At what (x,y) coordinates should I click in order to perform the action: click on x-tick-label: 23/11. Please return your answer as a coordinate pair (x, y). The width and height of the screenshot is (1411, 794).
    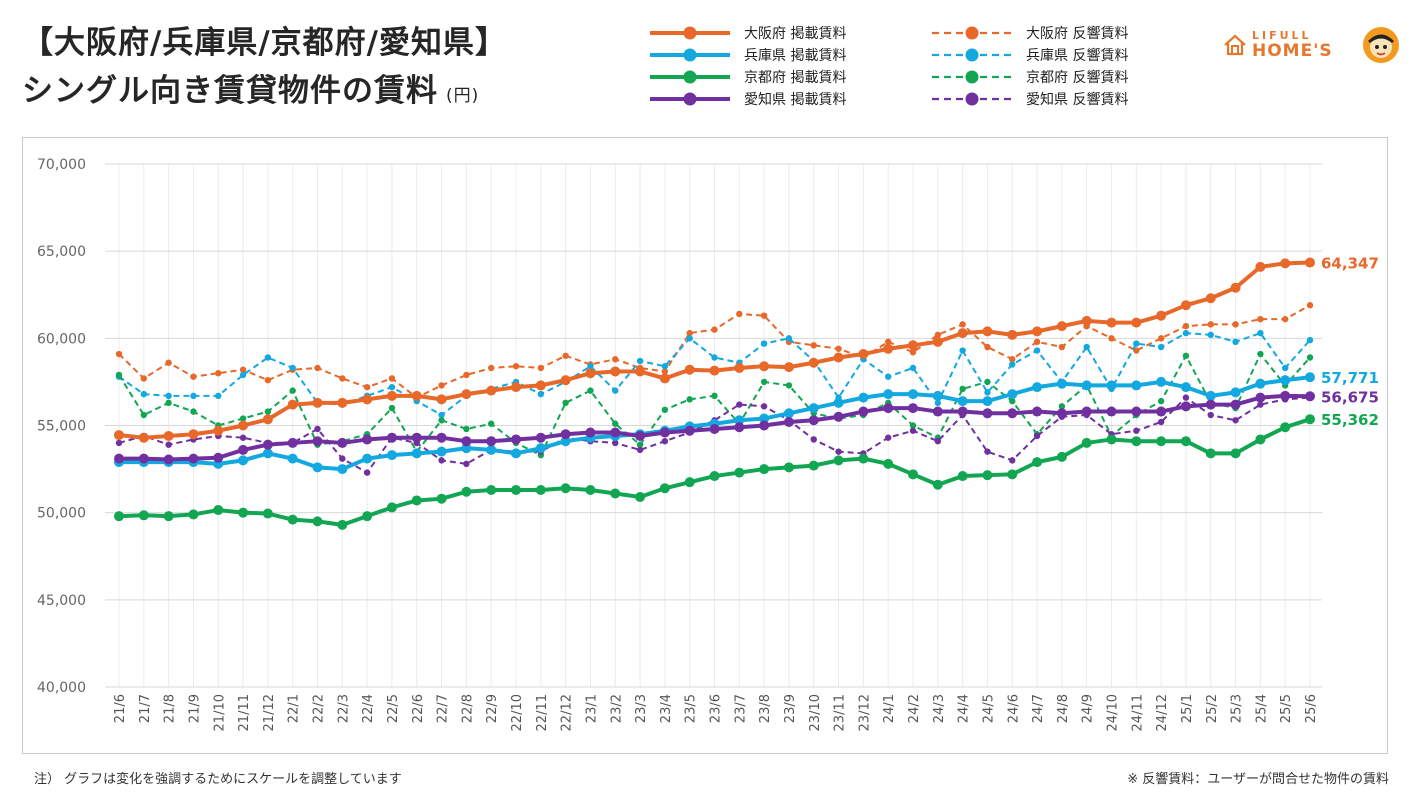
    Looking at the image, I should click on (840, 712).